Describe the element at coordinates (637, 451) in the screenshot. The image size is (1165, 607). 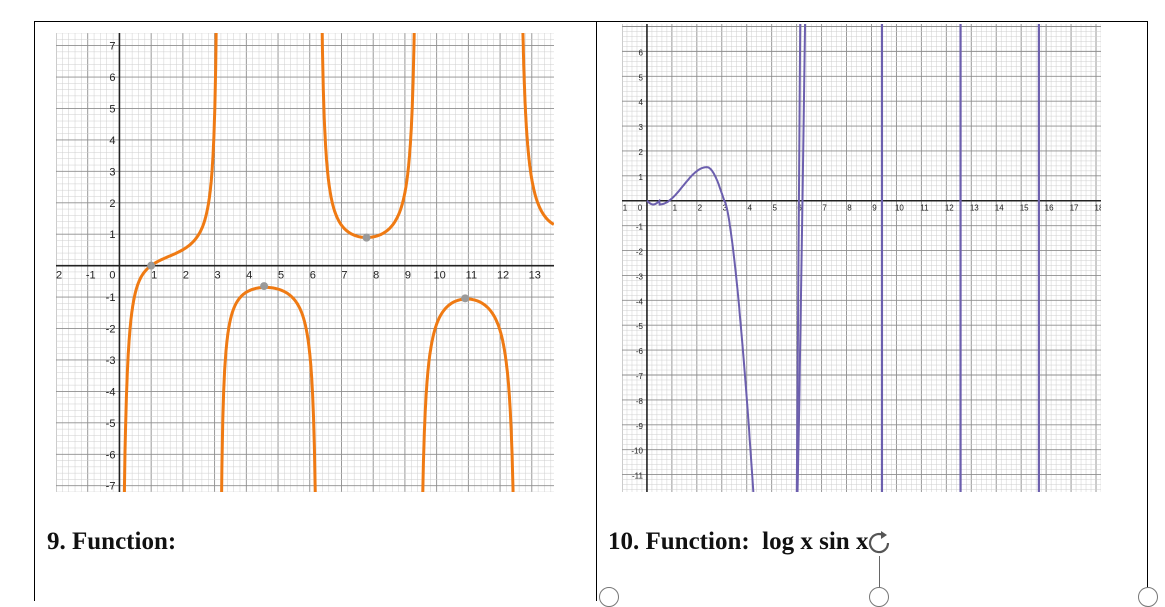
I see `y-tick-label: -10` at that location.